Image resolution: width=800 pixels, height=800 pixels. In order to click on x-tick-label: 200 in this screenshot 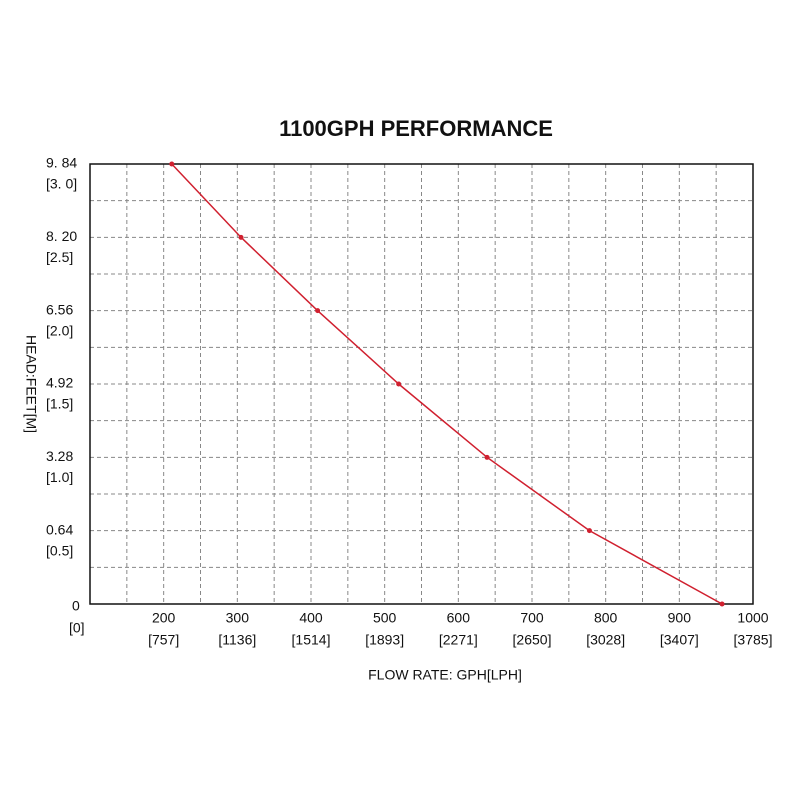, I will do `click(164, 618)`.